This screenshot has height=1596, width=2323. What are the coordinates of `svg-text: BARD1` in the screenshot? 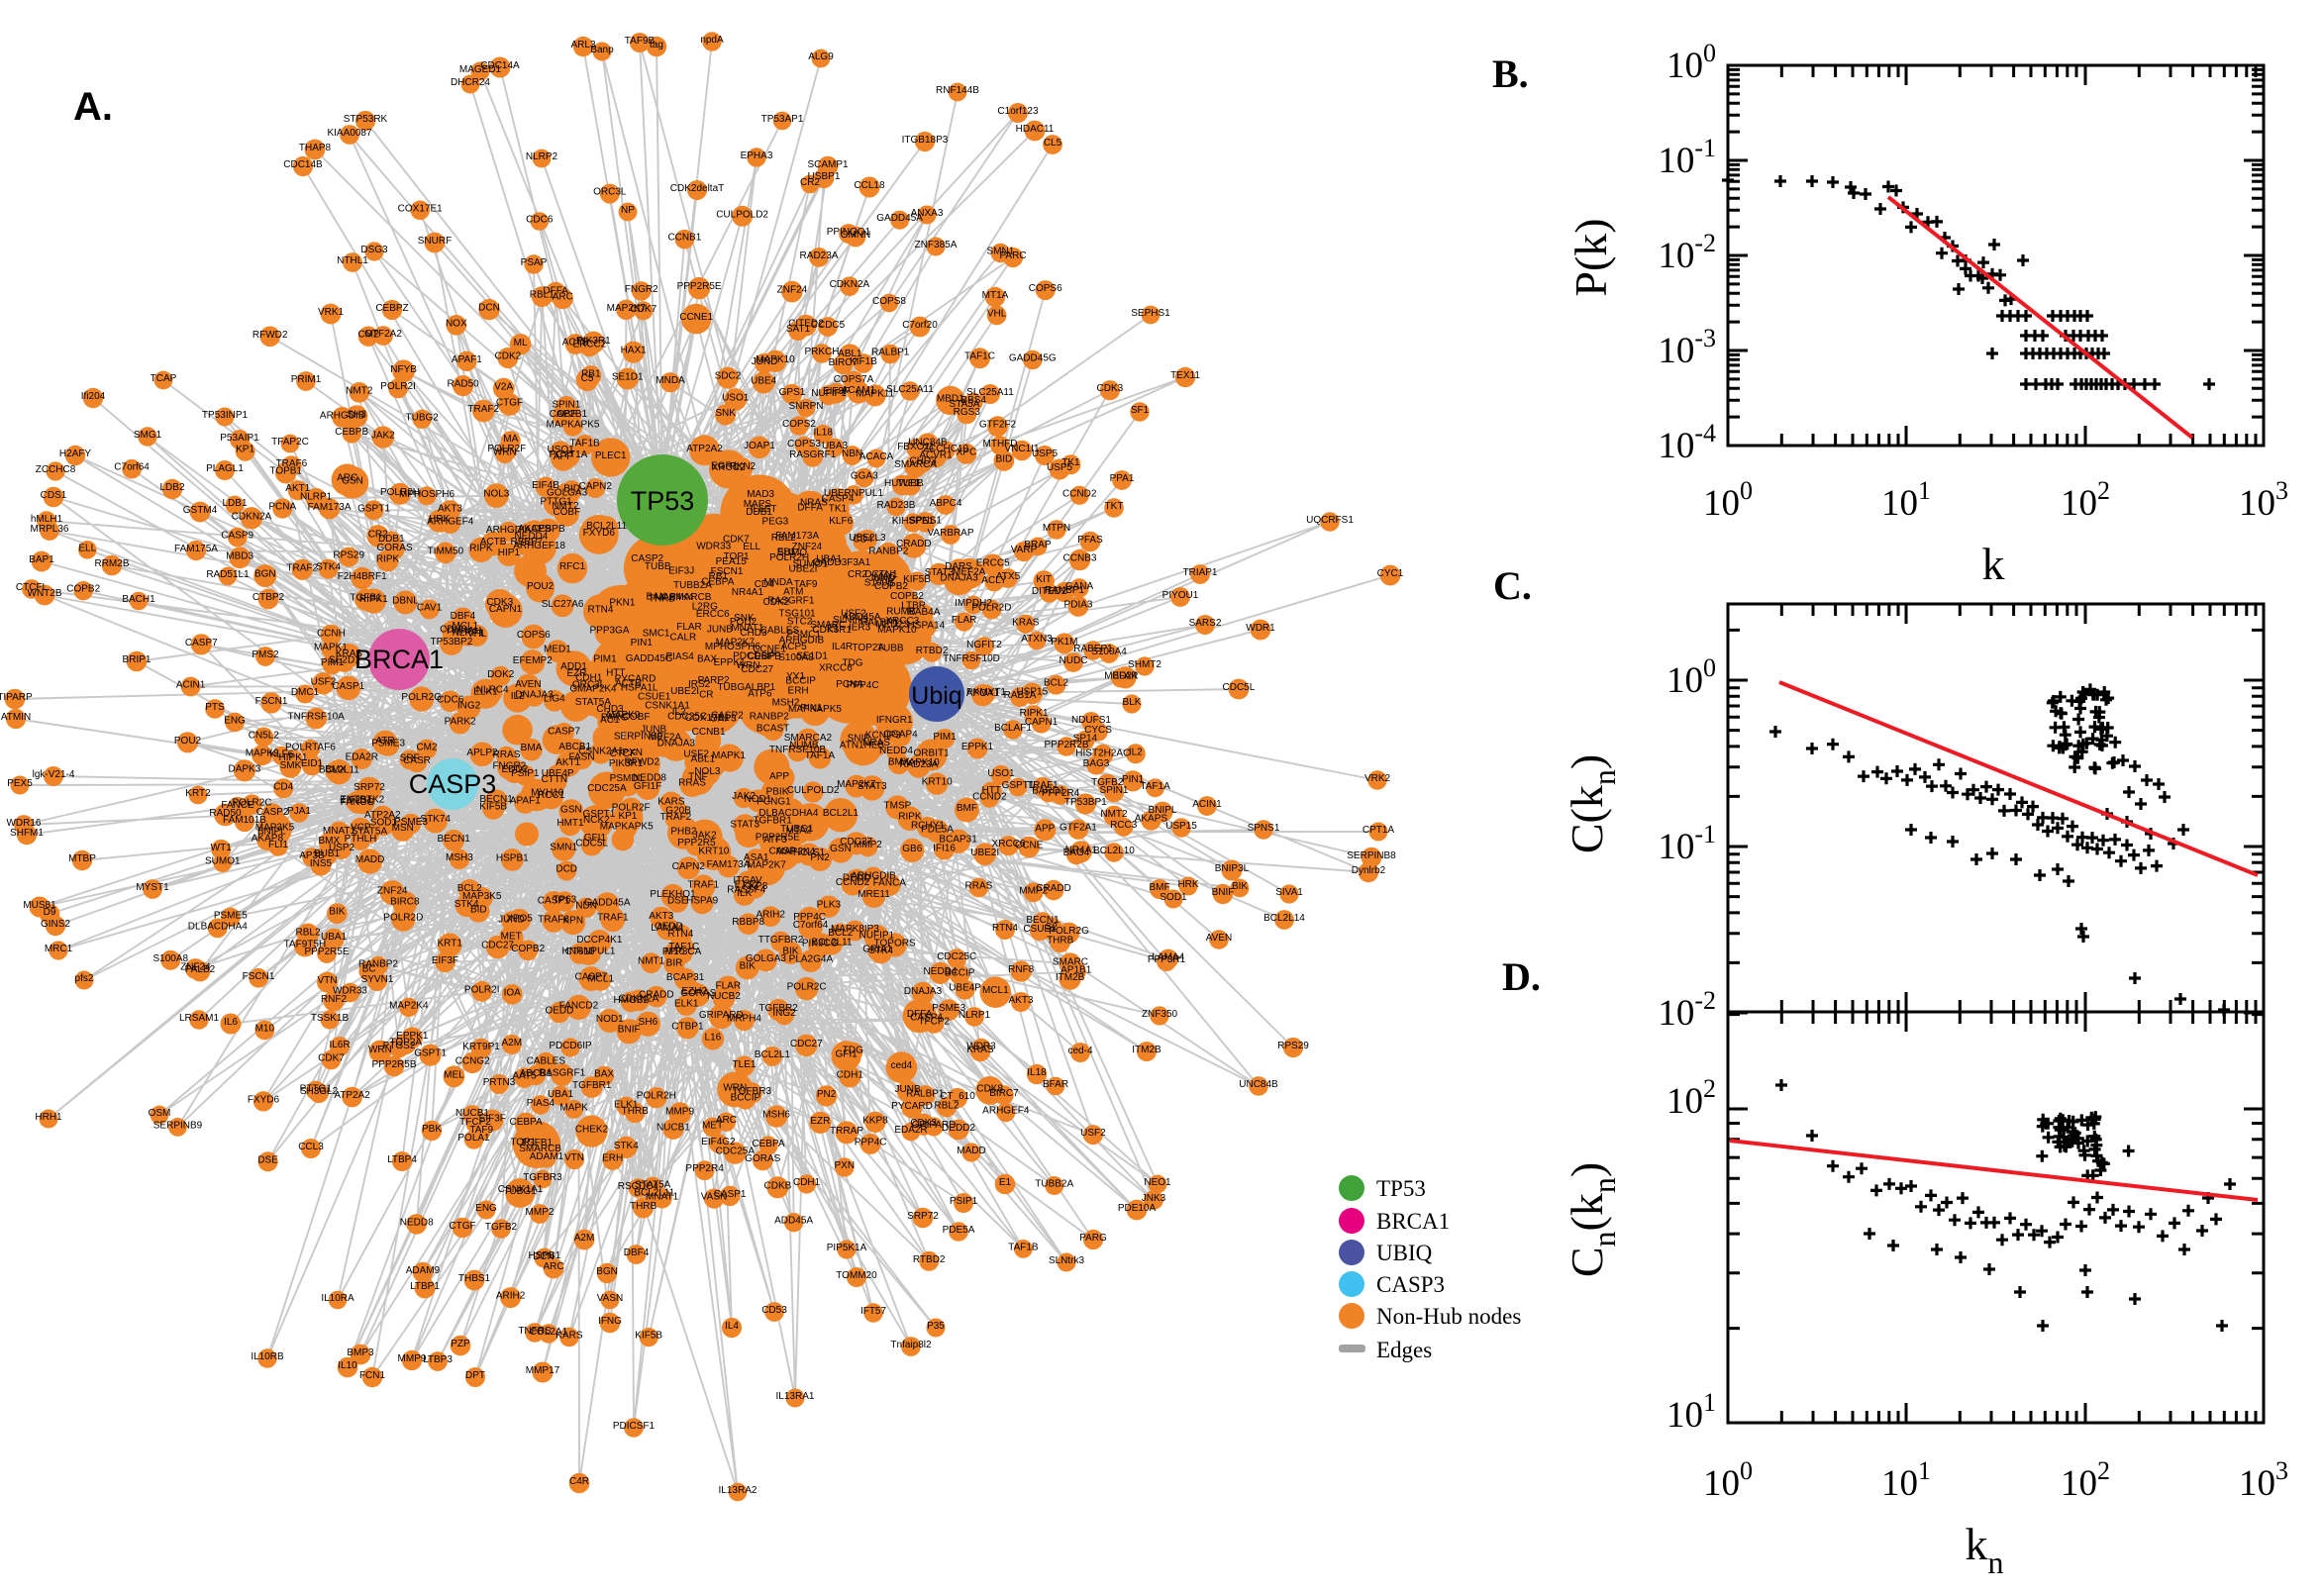 It's located at (1048, 791).